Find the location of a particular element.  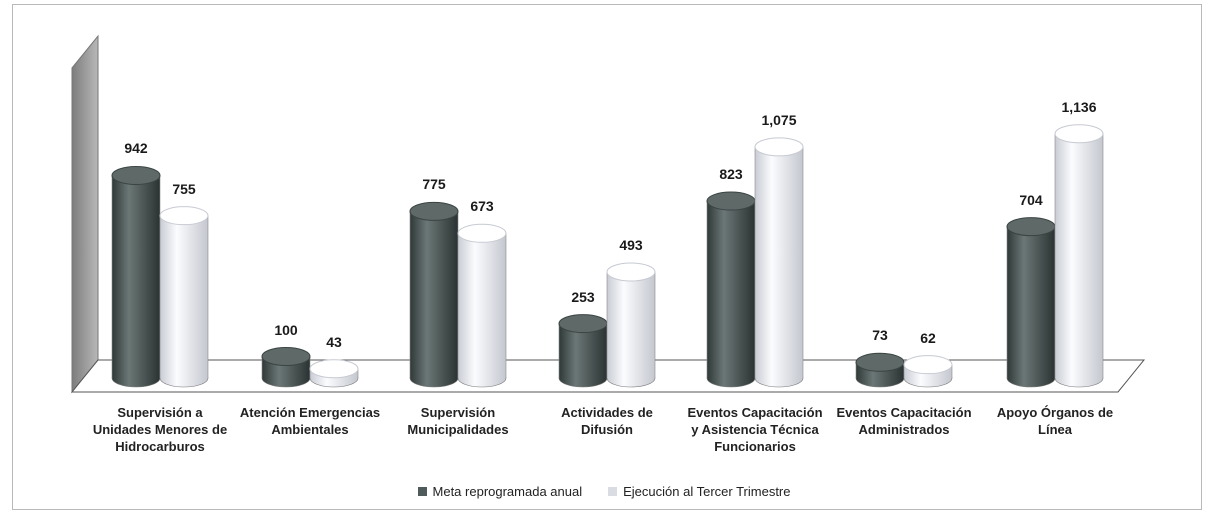

legend-swatch-ejecucion is located at coordinates (613, 491).